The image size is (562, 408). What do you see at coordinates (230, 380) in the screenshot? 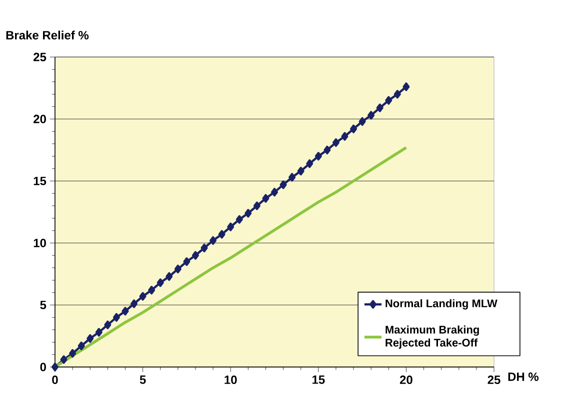
I see `x-tick-label: 10` at bounding box center [230, 380].